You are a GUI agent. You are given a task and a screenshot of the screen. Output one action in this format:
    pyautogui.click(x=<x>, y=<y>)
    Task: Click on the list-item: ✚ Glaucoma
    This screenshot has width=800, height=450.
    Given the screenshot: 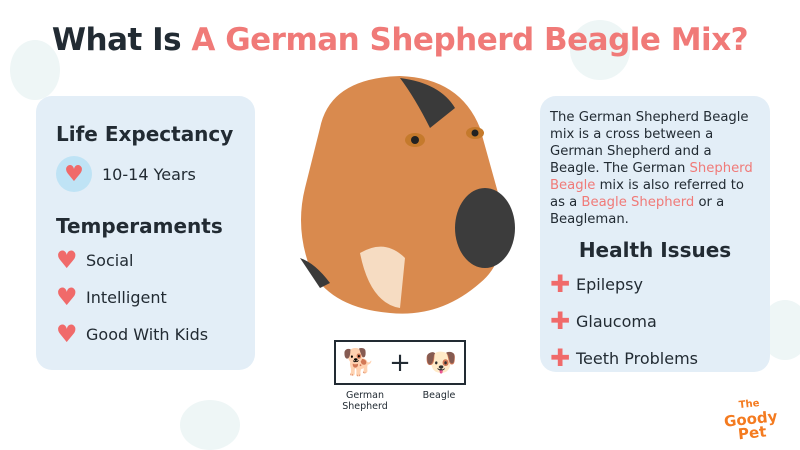 What is the action you would take?
    pyautogui.click(x=603, y=321)
    